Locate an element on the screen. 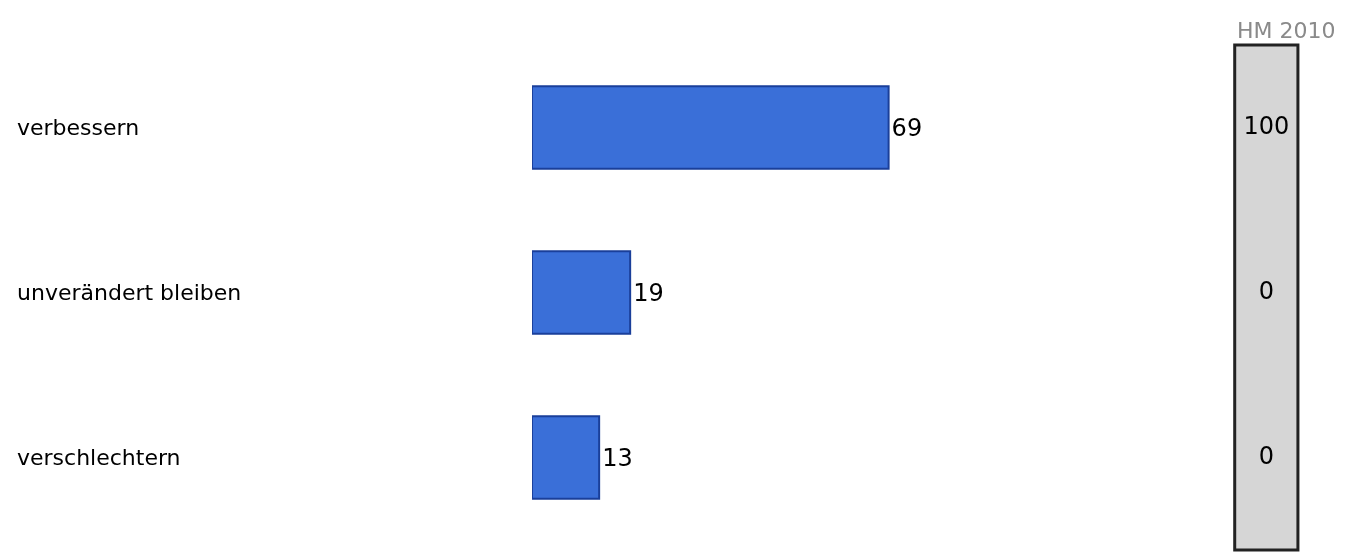 The width and height of the screenshot is (1345, 555). text: HM 2010 is located at coordinates (1286, 30).